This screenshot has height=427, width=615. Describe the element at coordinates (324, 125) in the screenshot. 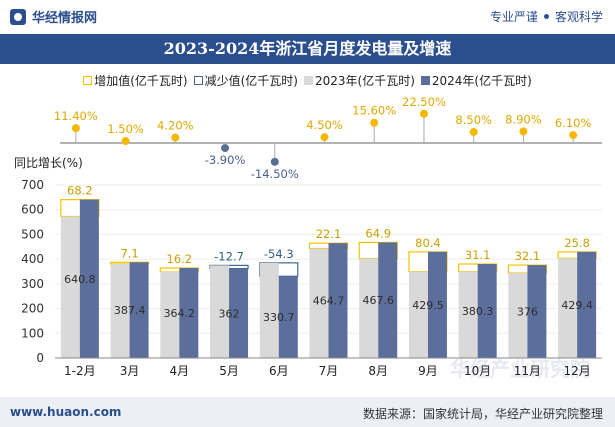

I see `growth-label: 4.50%` at that location.